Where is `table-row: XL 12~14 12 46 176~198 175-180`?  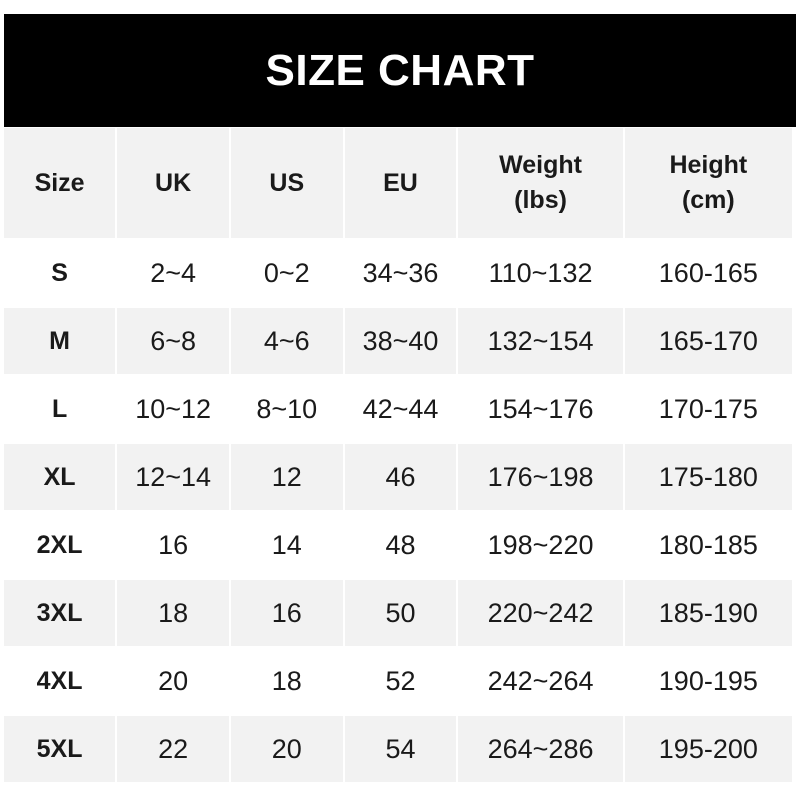 table-row: XL 12~14 12 46 176~198 175-180 is located at coordinates (398, 477).